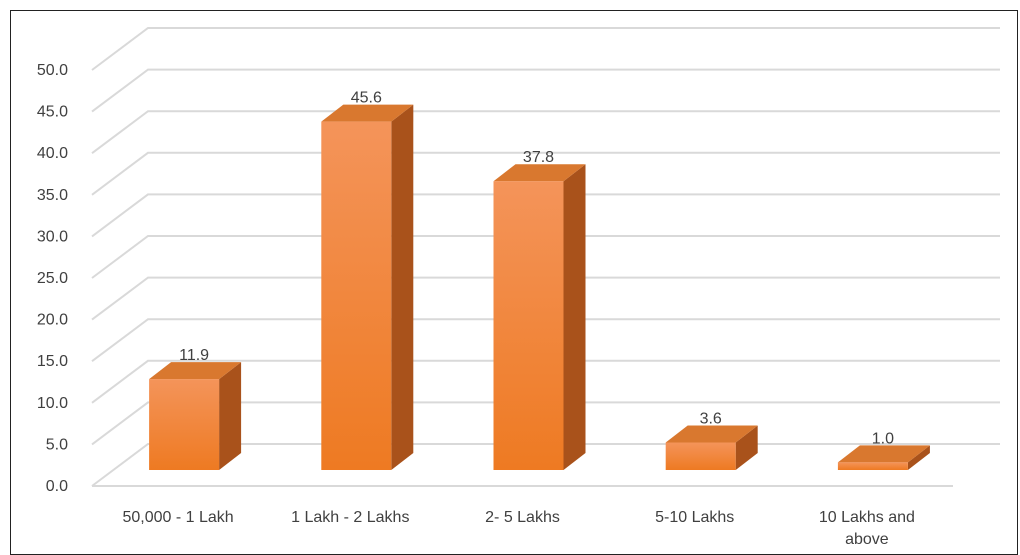  I want to click on y-tick-label: 10.0, so click(52, 403).